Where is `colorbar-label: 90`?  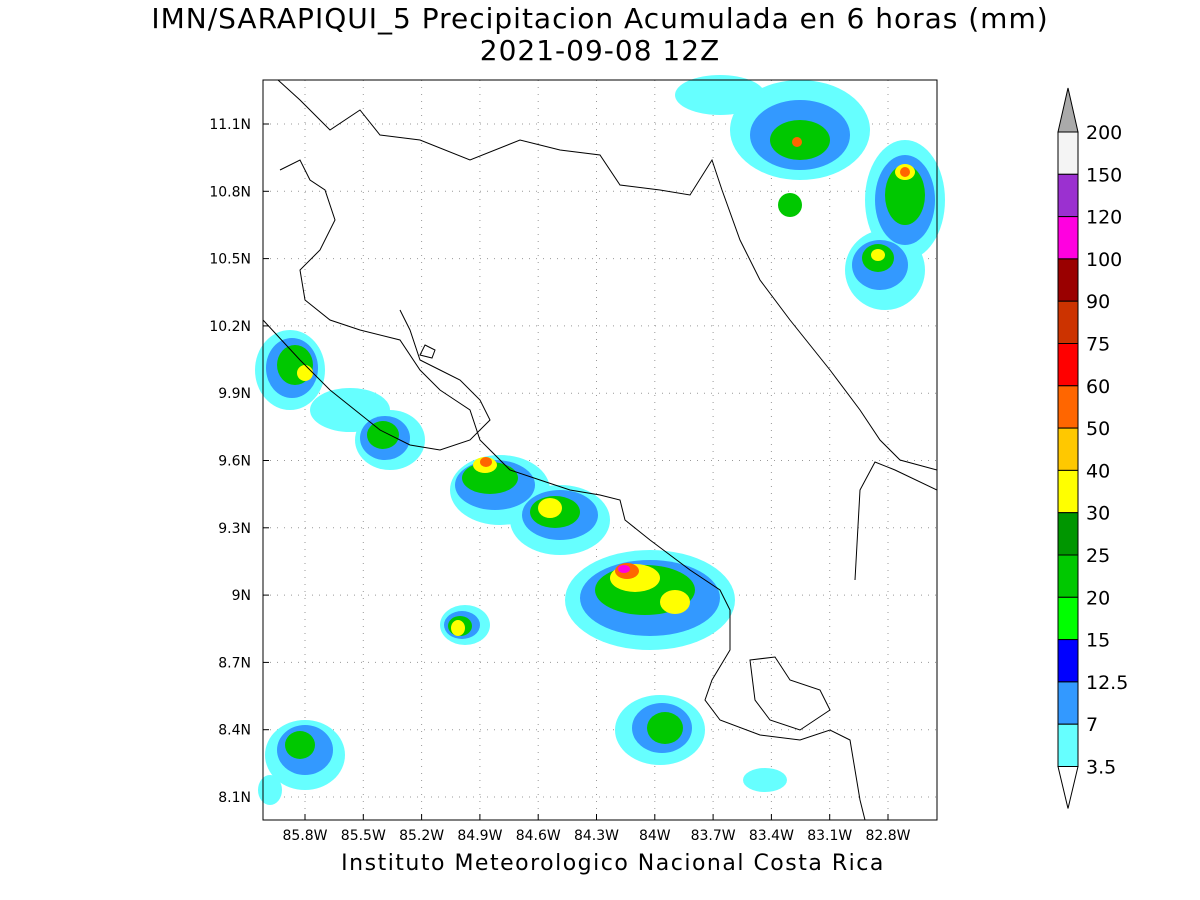
colorbar-label: 90 is located at coordinates (1098, 302).